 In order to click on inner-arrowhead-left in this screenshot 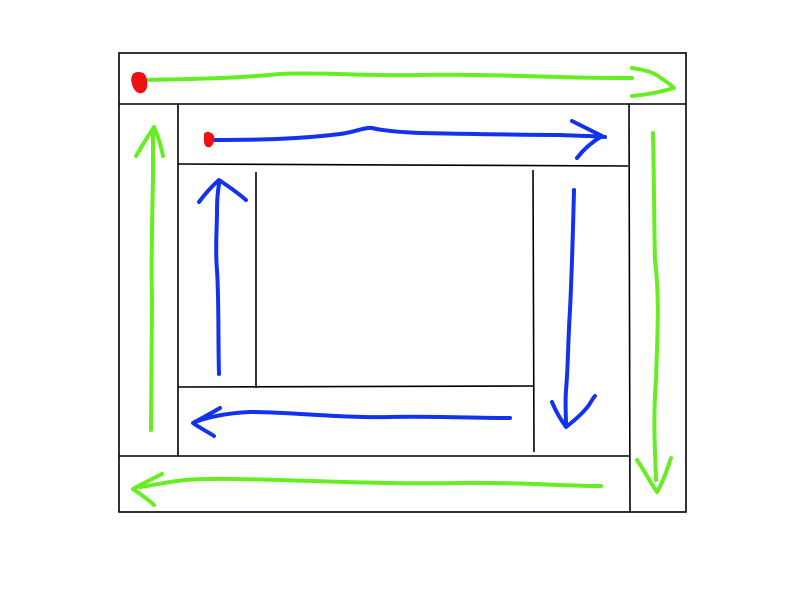, I will do `click(206, 422)`.